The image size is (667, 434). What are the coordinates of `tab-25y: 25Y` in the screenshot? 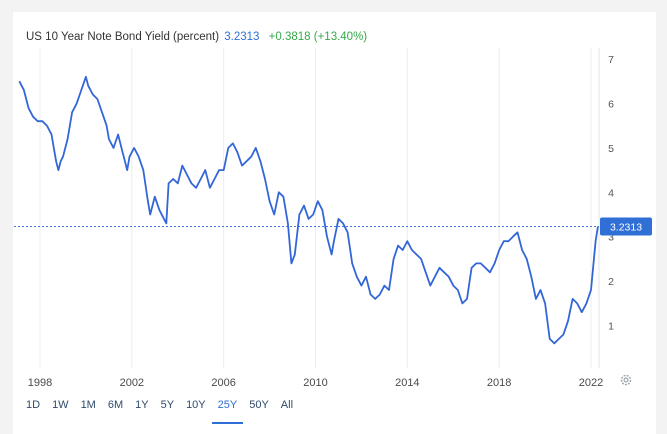 It's located at (227, 410).